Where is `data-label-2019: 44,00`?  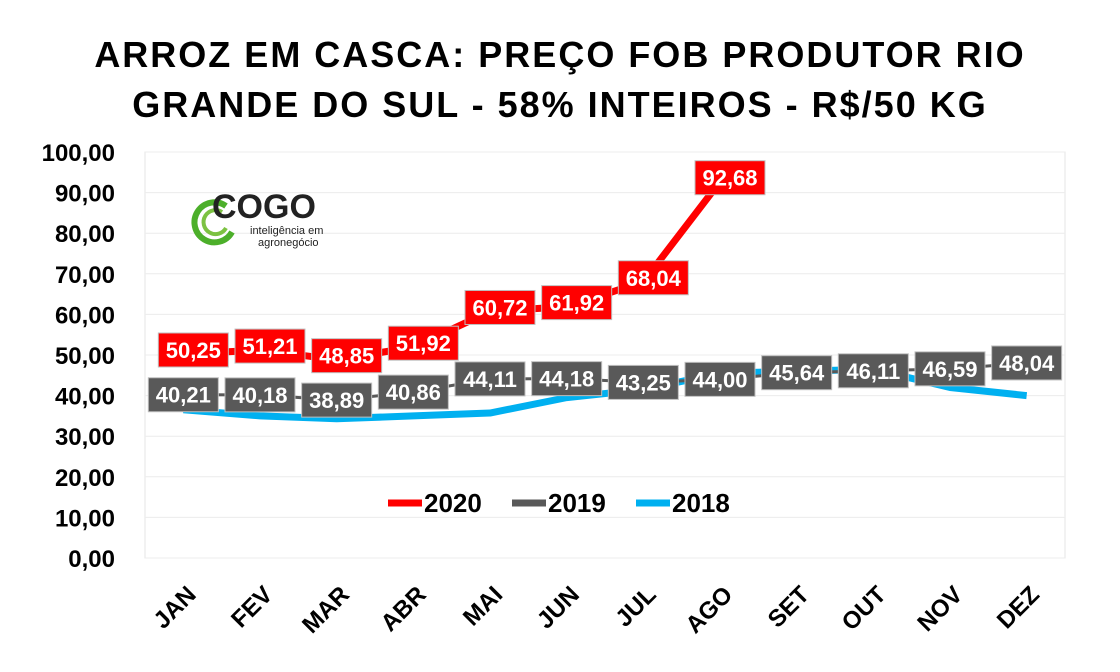 data-label-2019: 44,00 is located at coordinates (719, 379).